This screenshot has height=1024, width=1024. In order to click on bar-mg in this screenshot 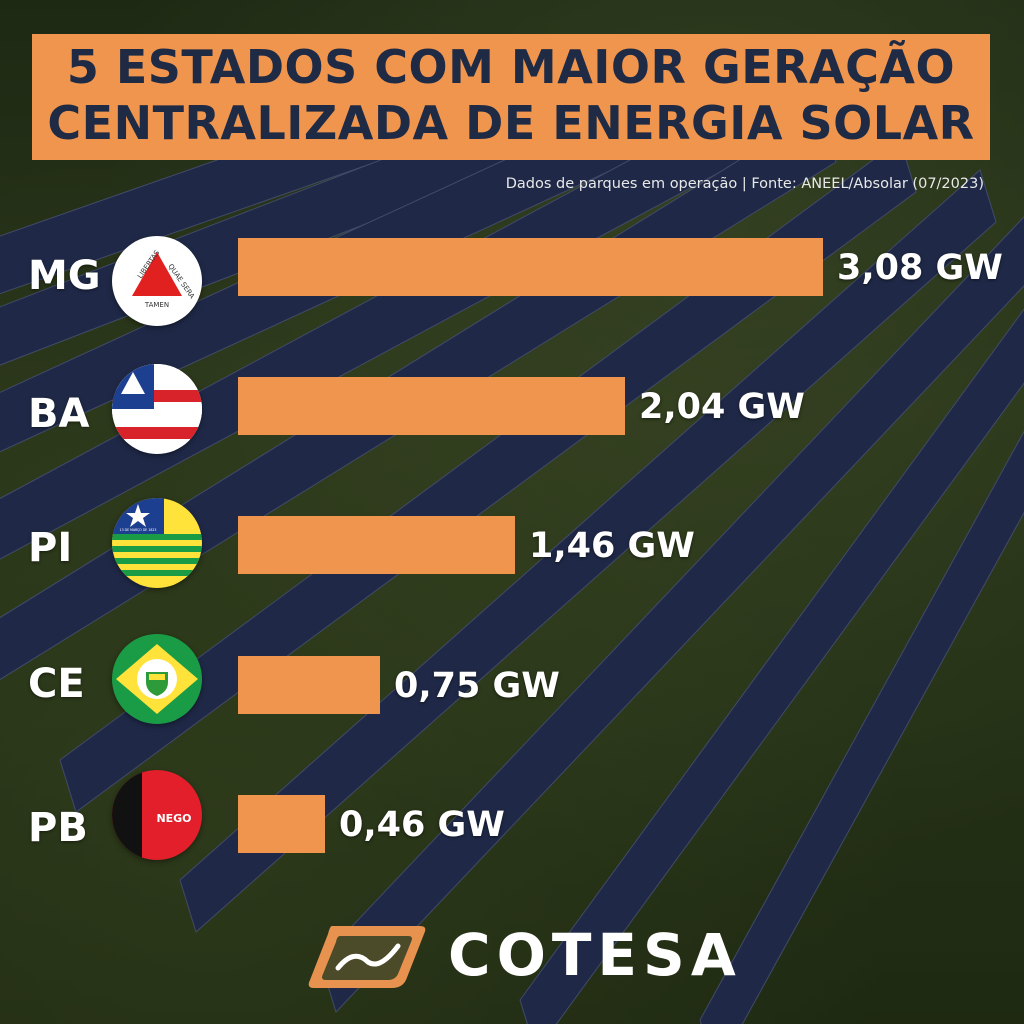, I will do `click(530, 267)`.